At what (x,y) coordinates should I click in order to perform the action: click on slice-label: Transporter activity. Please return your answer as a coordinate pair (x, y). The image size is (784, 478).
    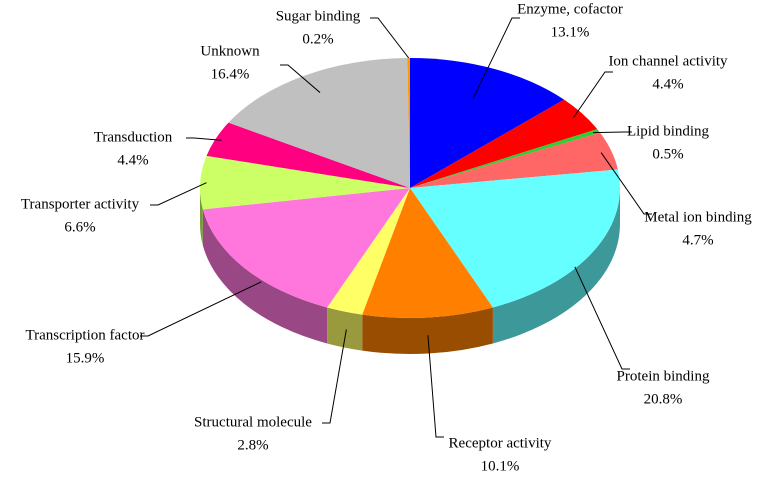
    Looking at the image, I should click on (80, 204).